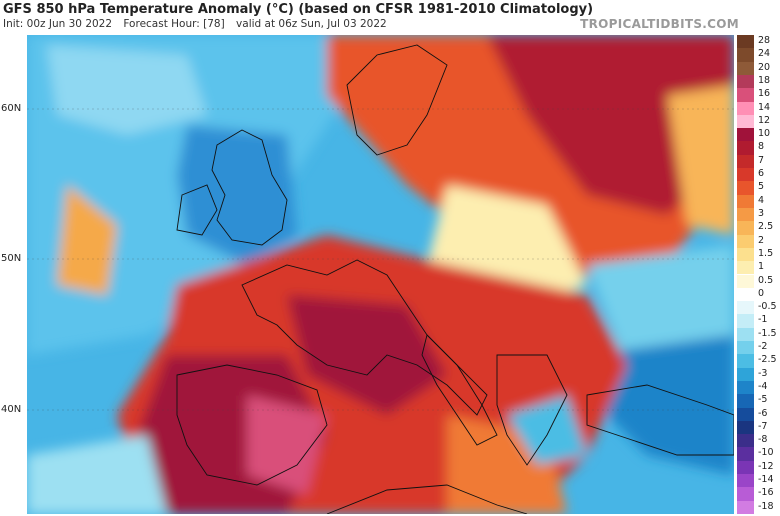 The height and width of the screenshot is (516, 780). What do you see at coordinates (764, 40) in the screenshot?
I see `colorbar-label: 28` at bounding box center [764, 40].